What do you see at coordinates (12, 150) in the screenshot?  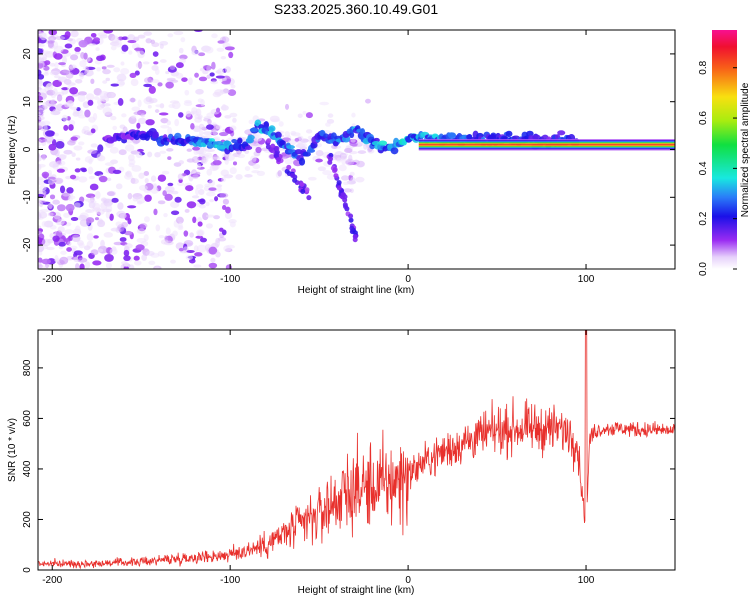 I see `top-y-axis-label: Frequency (Hz)` at bounding box center [12, 150].